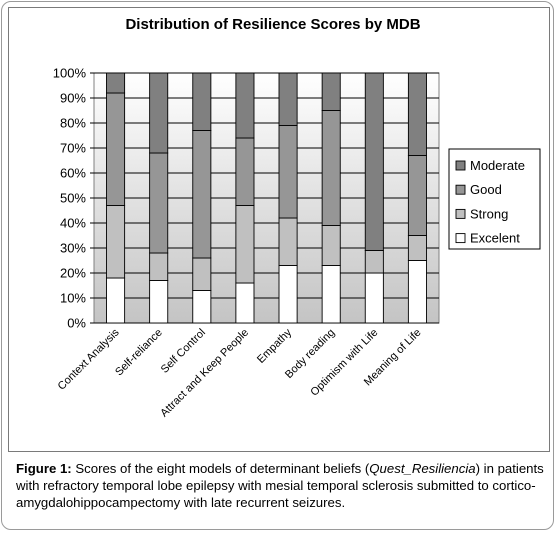  What do you see at coordinates (70, 73) in the screenshot?
I see `y-tick-label: 100%` at bounding box center [70, 73].